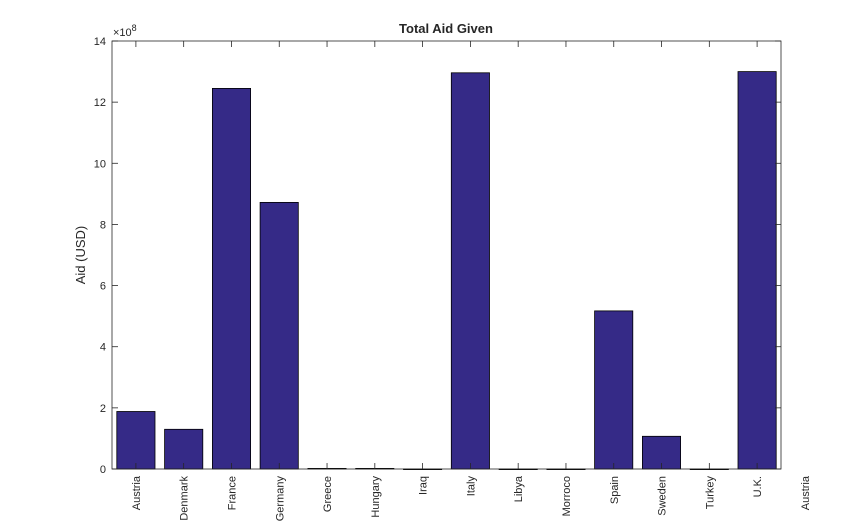 Image resolution: width=863 pixels, height=529 pixels. What do you see at coordinates (134, 28) in the screenshot?
I see `y-exponent-power: 8` at bounding box center [134, 28].